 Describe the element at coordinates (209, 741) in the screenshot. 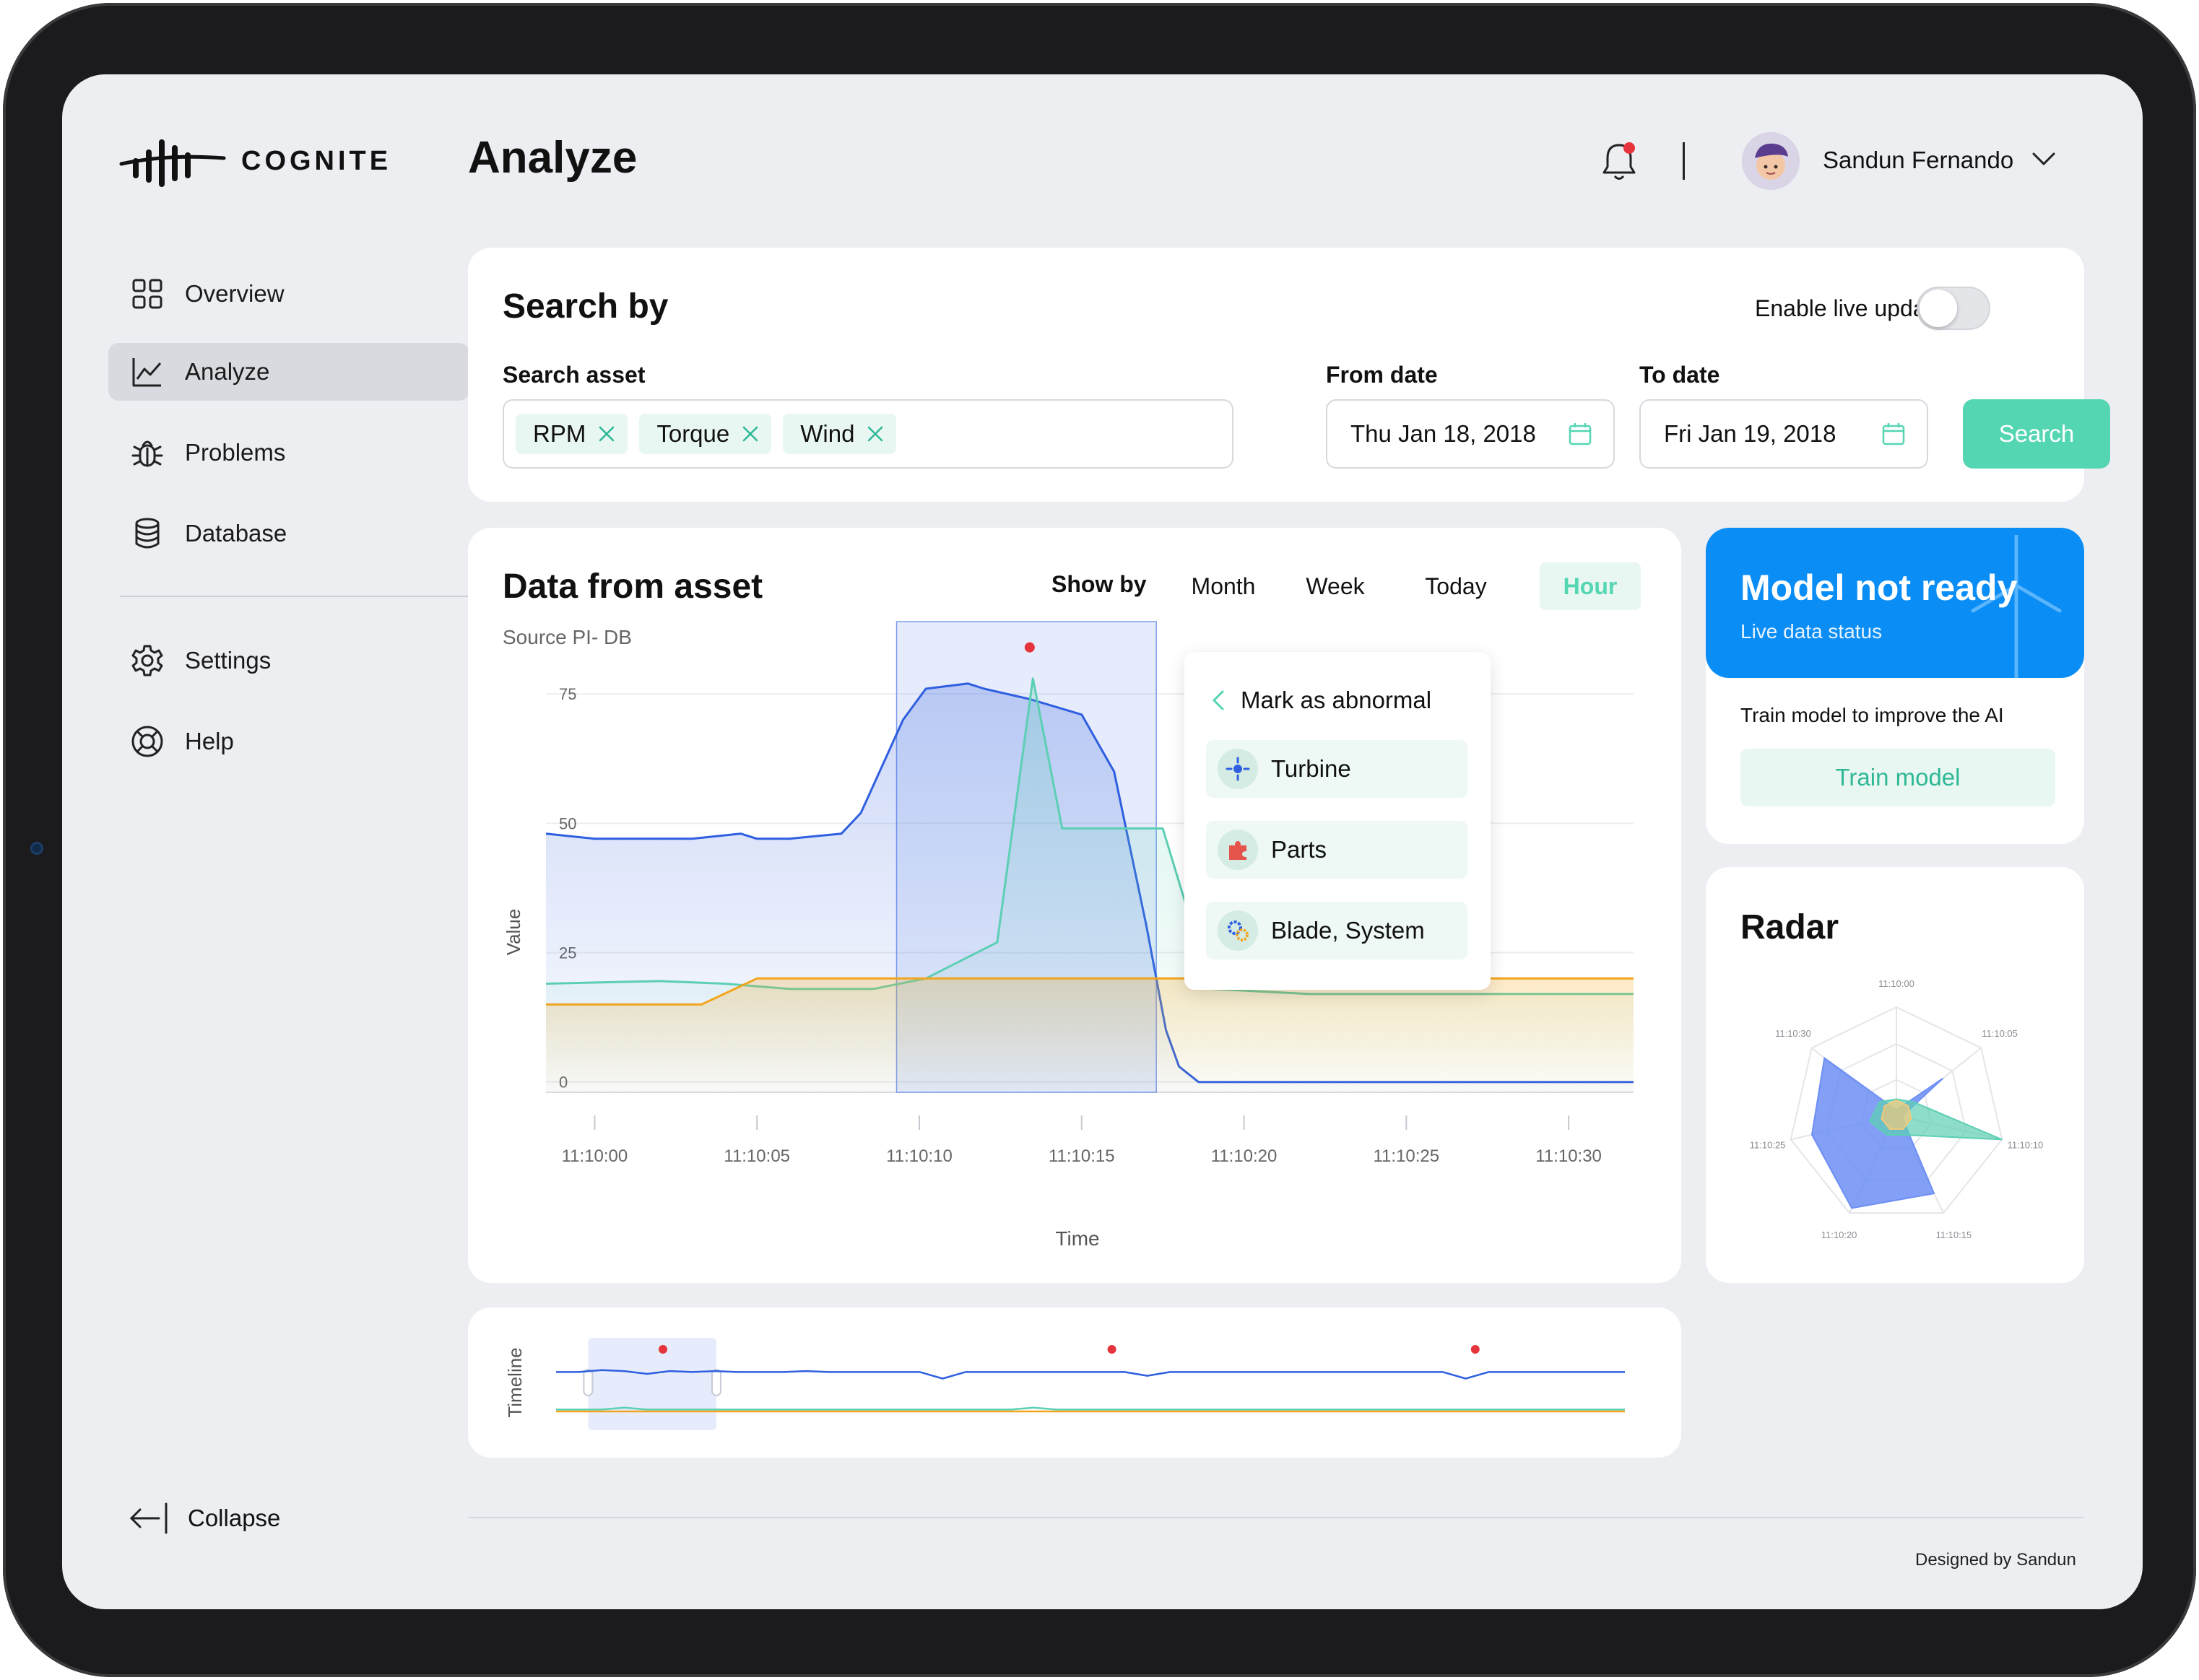

I see `sidebar-item-label: Help` at that location.